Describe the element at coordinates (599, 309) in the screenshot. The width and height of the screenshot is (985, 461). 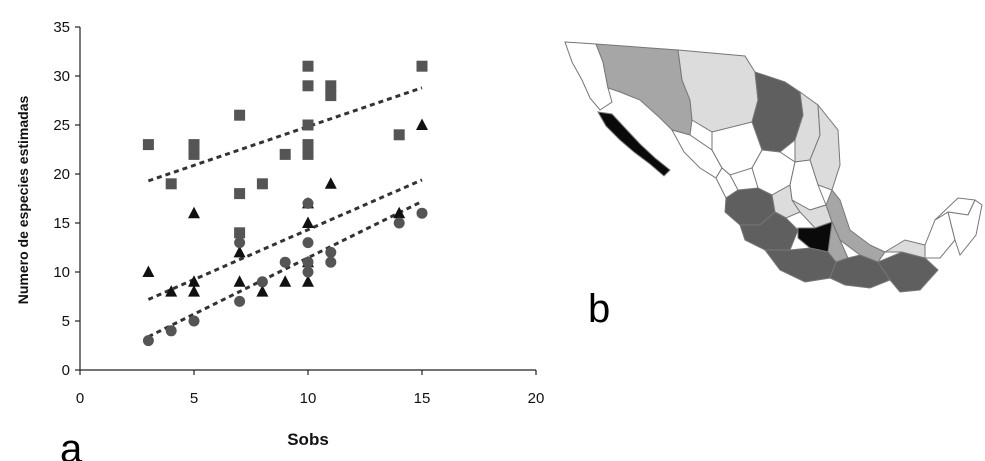
I see `panel-b-label: b` at that location.